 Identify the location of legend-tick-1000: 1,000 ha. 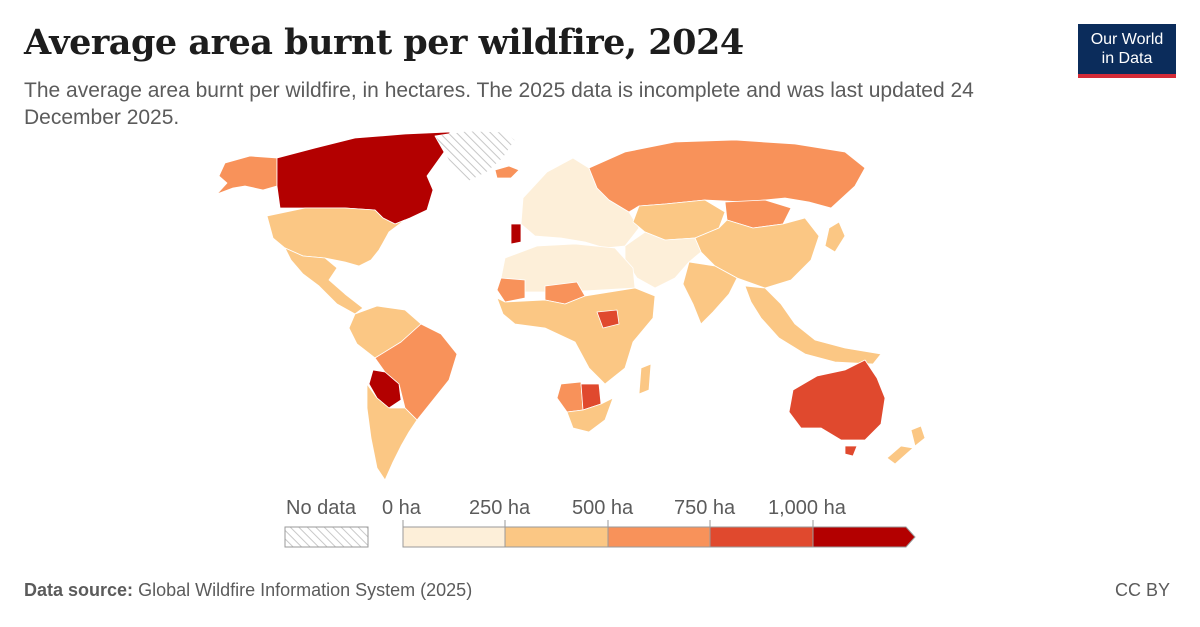
(807, 508).